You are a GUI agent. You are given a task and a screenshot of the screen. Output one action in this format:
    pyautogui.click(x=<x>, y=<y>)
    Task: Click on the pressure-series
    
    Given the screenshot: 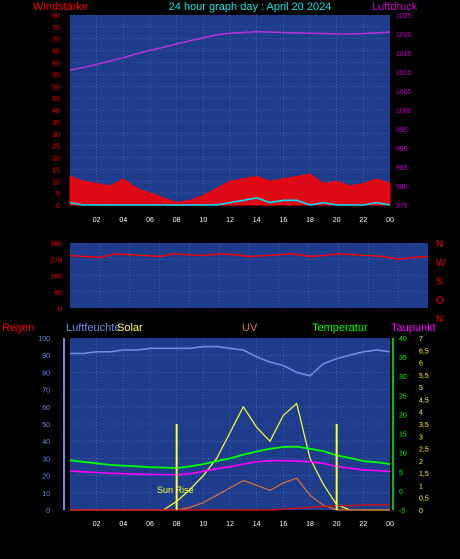 What is the action you would take?
    pyautogui.click(x=230, y=50)
    